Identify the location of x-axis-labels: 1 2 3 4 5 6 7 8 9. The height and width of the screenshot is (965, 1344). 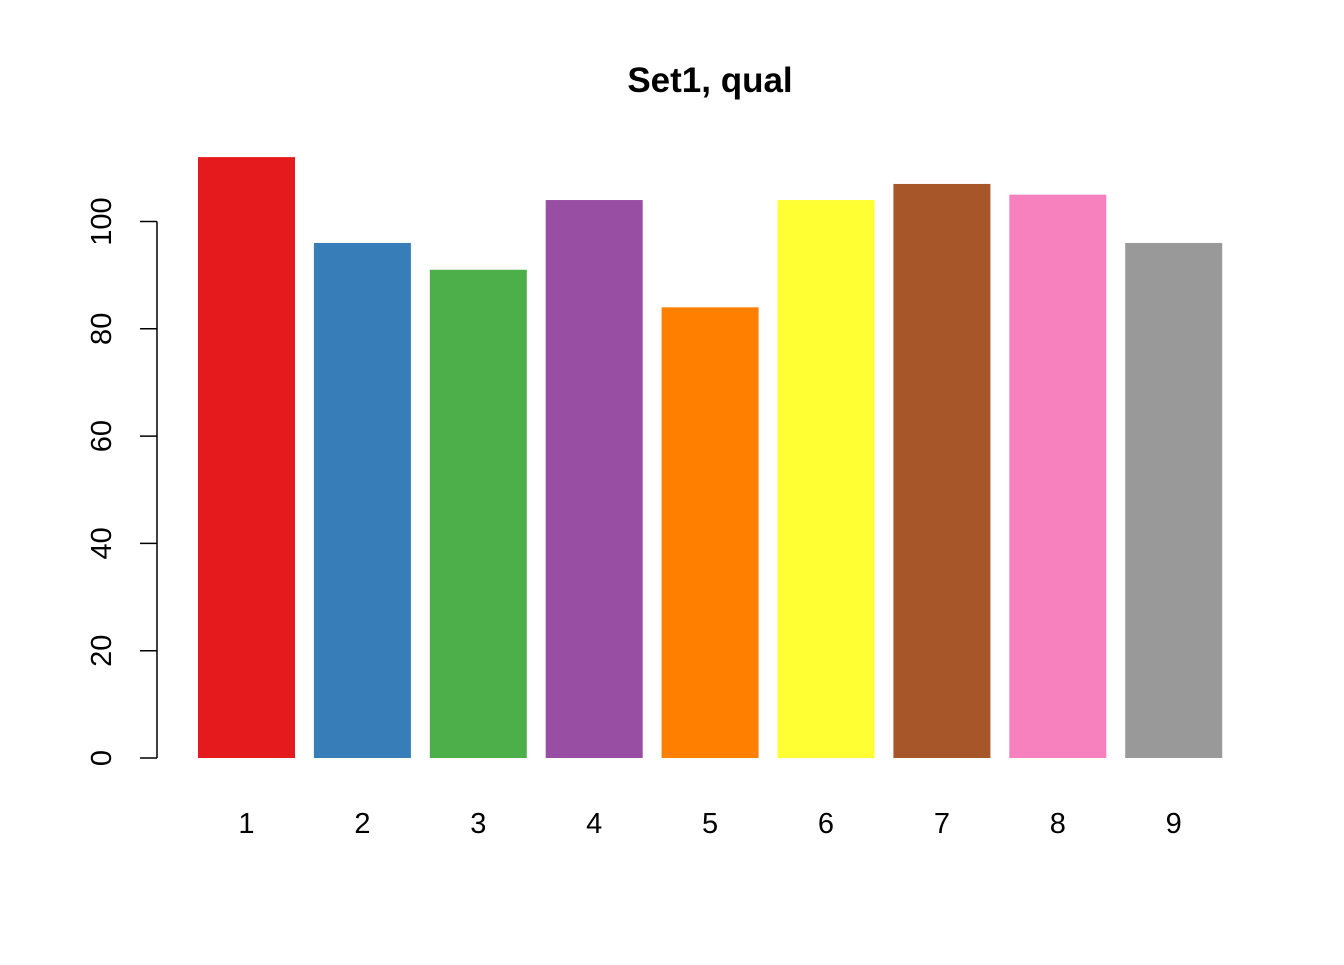
(709, 824).